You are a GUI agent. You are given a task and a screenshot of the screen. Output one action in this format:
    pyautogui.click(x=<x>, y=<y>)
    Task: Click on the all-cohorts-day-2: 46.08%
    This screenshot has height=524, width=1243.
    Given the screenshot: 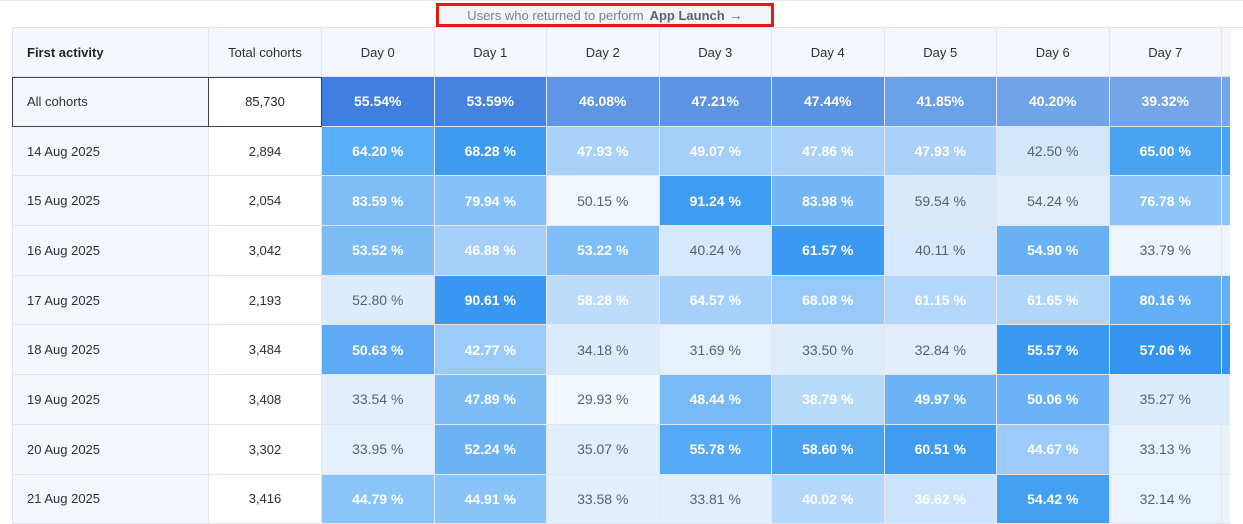 What is the action you would take?
    pyautogui.click(x=603, y=102)
    